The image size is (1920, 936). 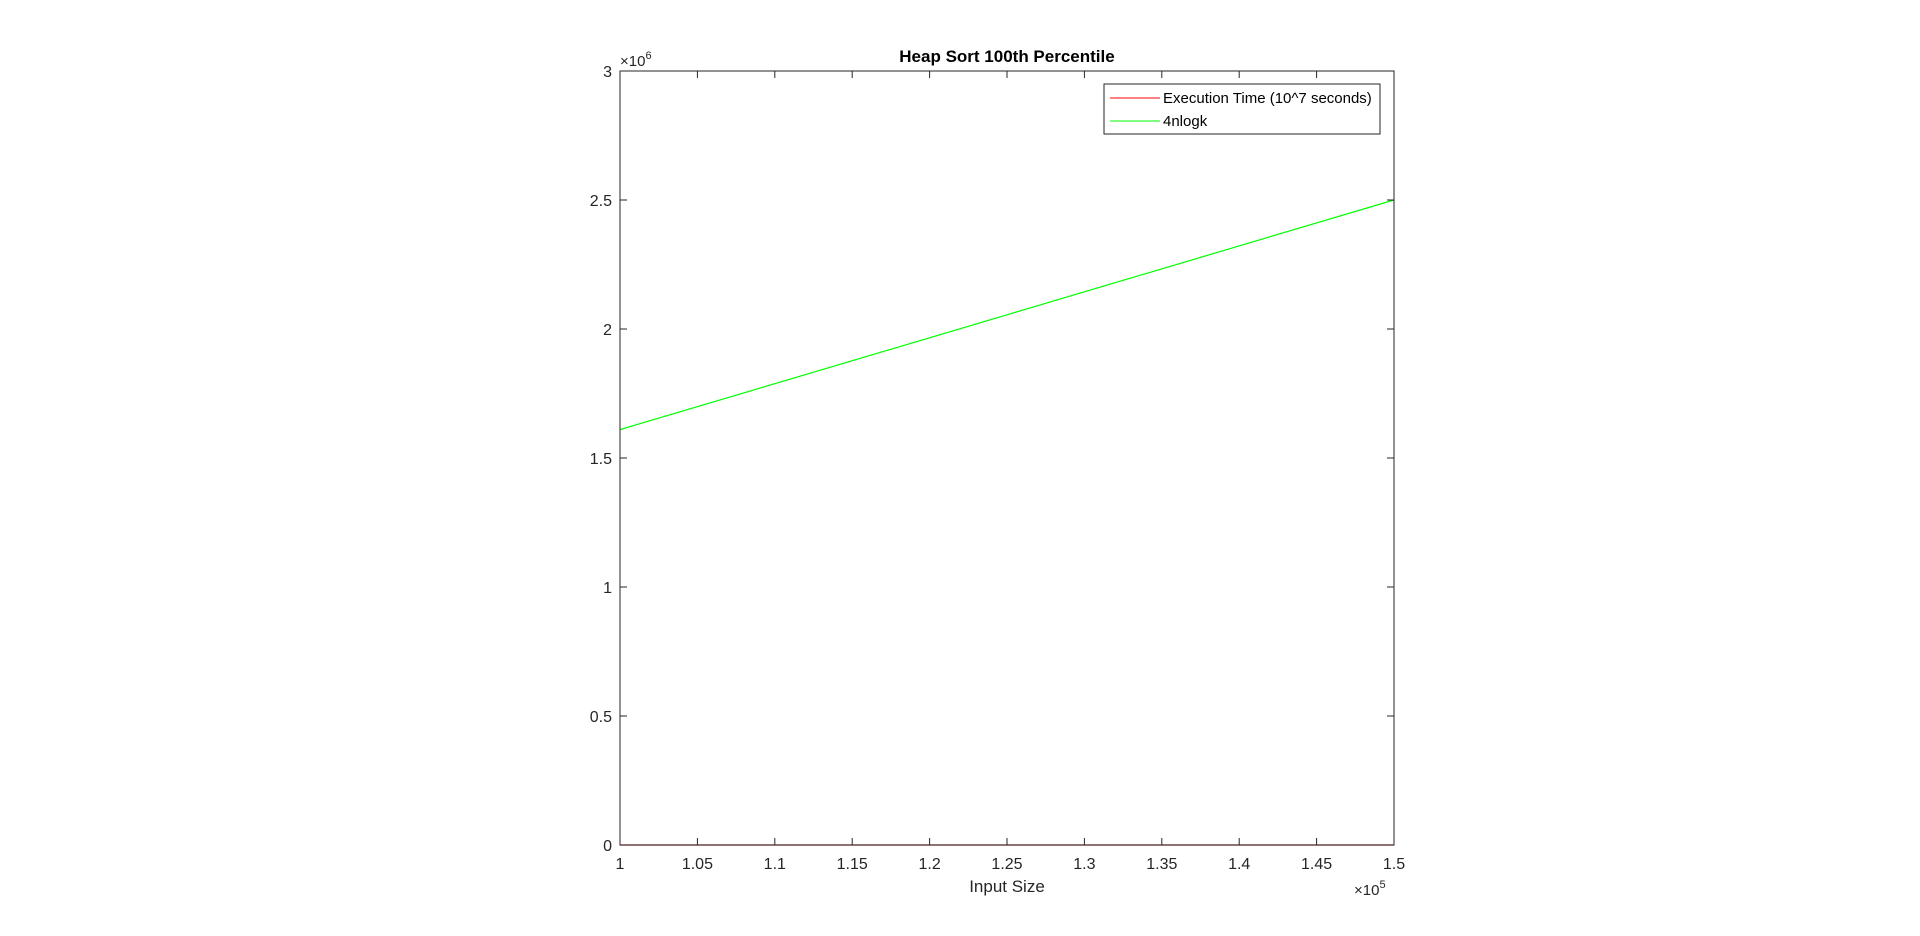 What do you see at coordinates (1007, 886) in the screenshot?
I see `x-axis-label: Input Size` at bounding box center [1007, 886].